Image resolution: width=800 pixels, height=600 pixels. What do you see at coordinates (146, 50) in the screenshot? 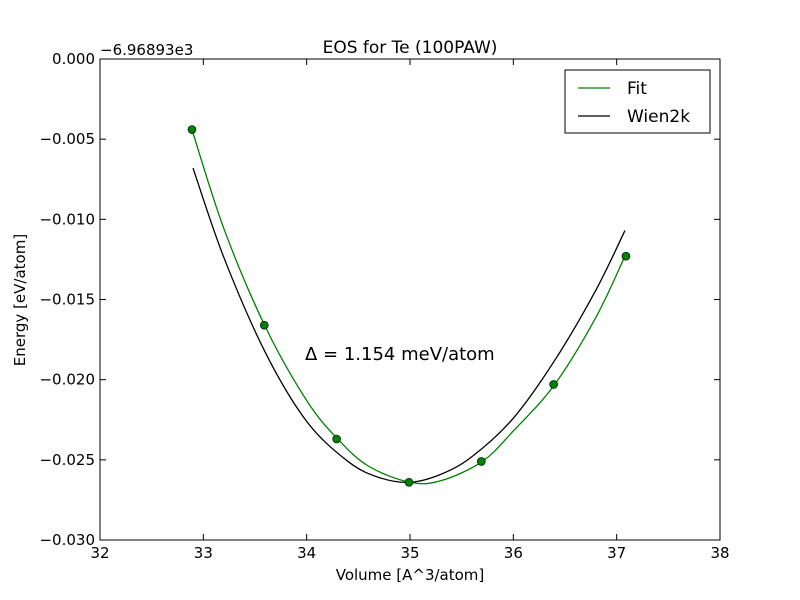
I see `y-offset-label: −6.96893e3` at bounding box center [146, 50].